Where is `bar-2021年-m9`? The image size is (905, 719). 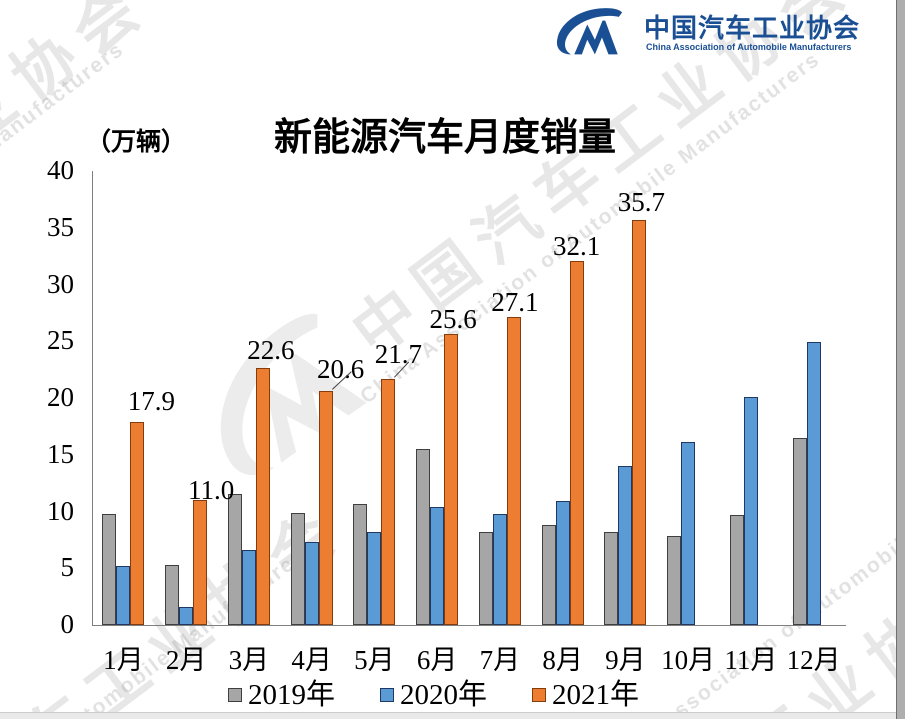
bar-2021年-m9 is located at coordinates (639, 422).